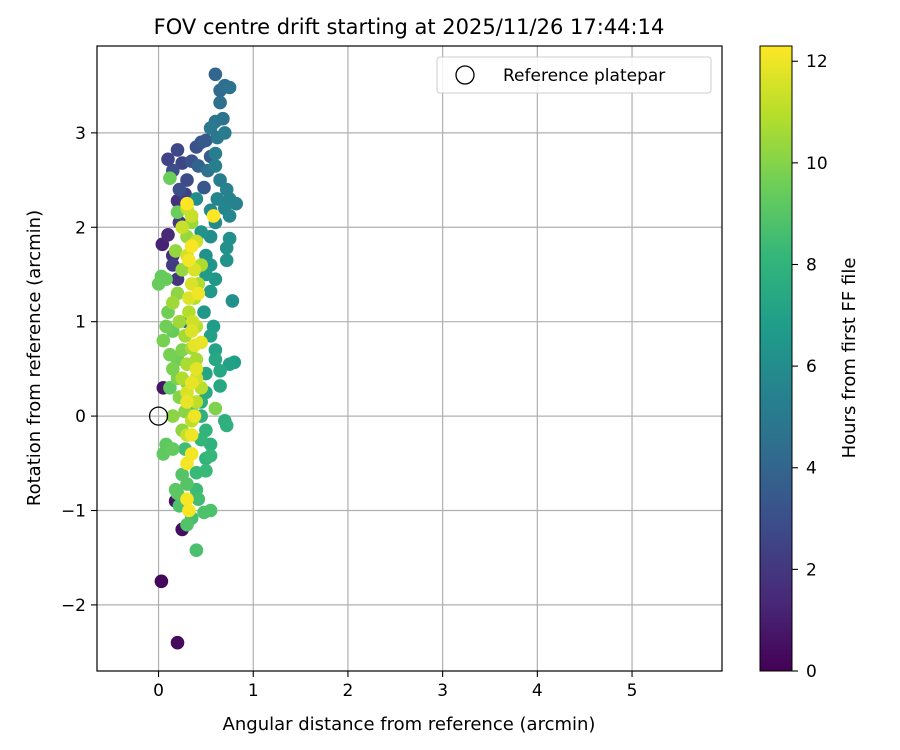 This screenshot has width=900, height=750. What do you see at coordinates (817, 62) in the screenshot?
I see `colorbar-tick-label: 12` at bounding box center [817, 62].